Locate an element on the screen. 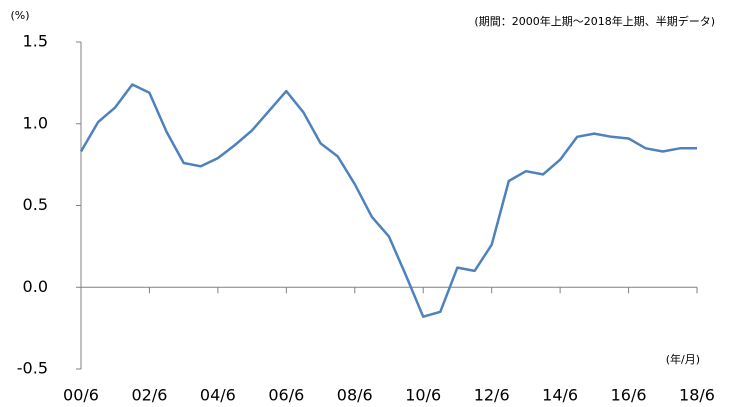 The height and width of the screenshot is (407, 735). x-tick-label: 02/6 is located at coordinates (149, 395).